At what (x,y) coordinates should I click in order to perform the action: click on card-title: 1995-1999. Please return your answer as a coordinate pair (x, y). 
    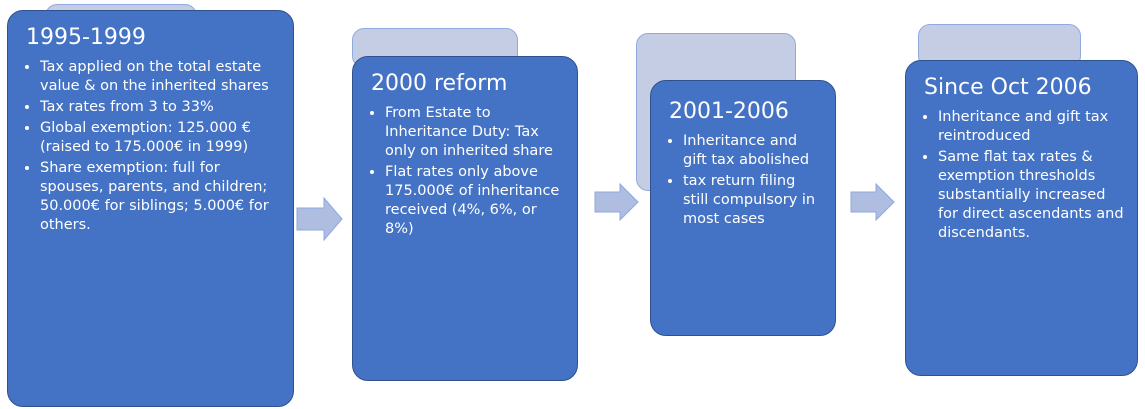
    Looking at the image, I should click on (86, 37).